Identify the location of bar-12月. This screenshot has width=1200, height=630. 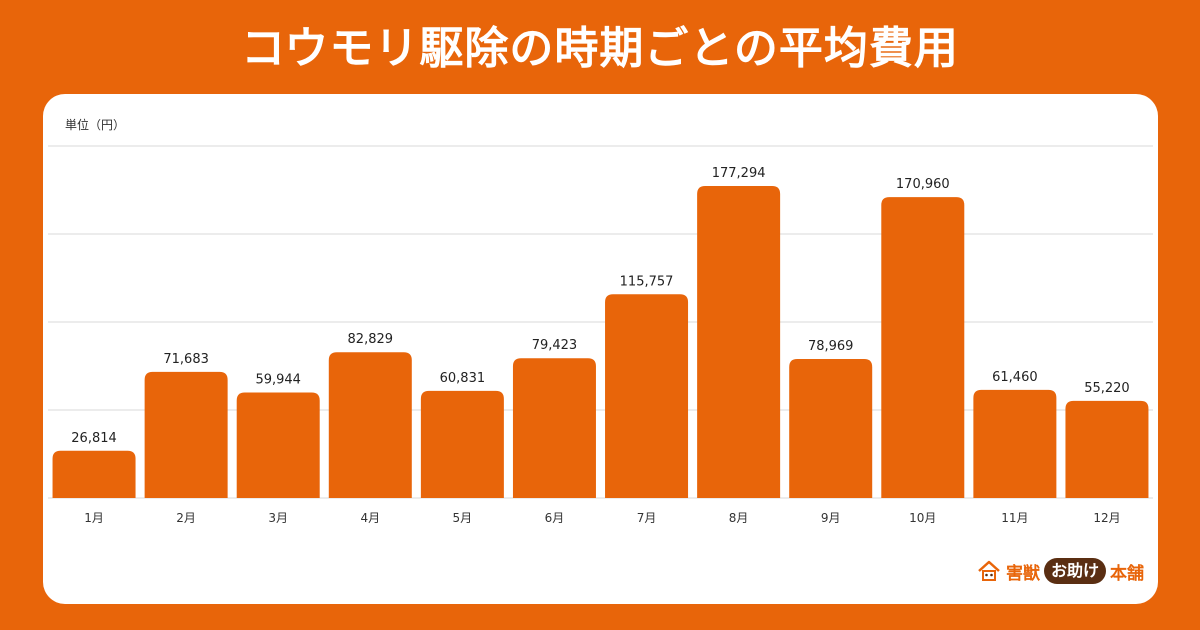
(1107, 449).